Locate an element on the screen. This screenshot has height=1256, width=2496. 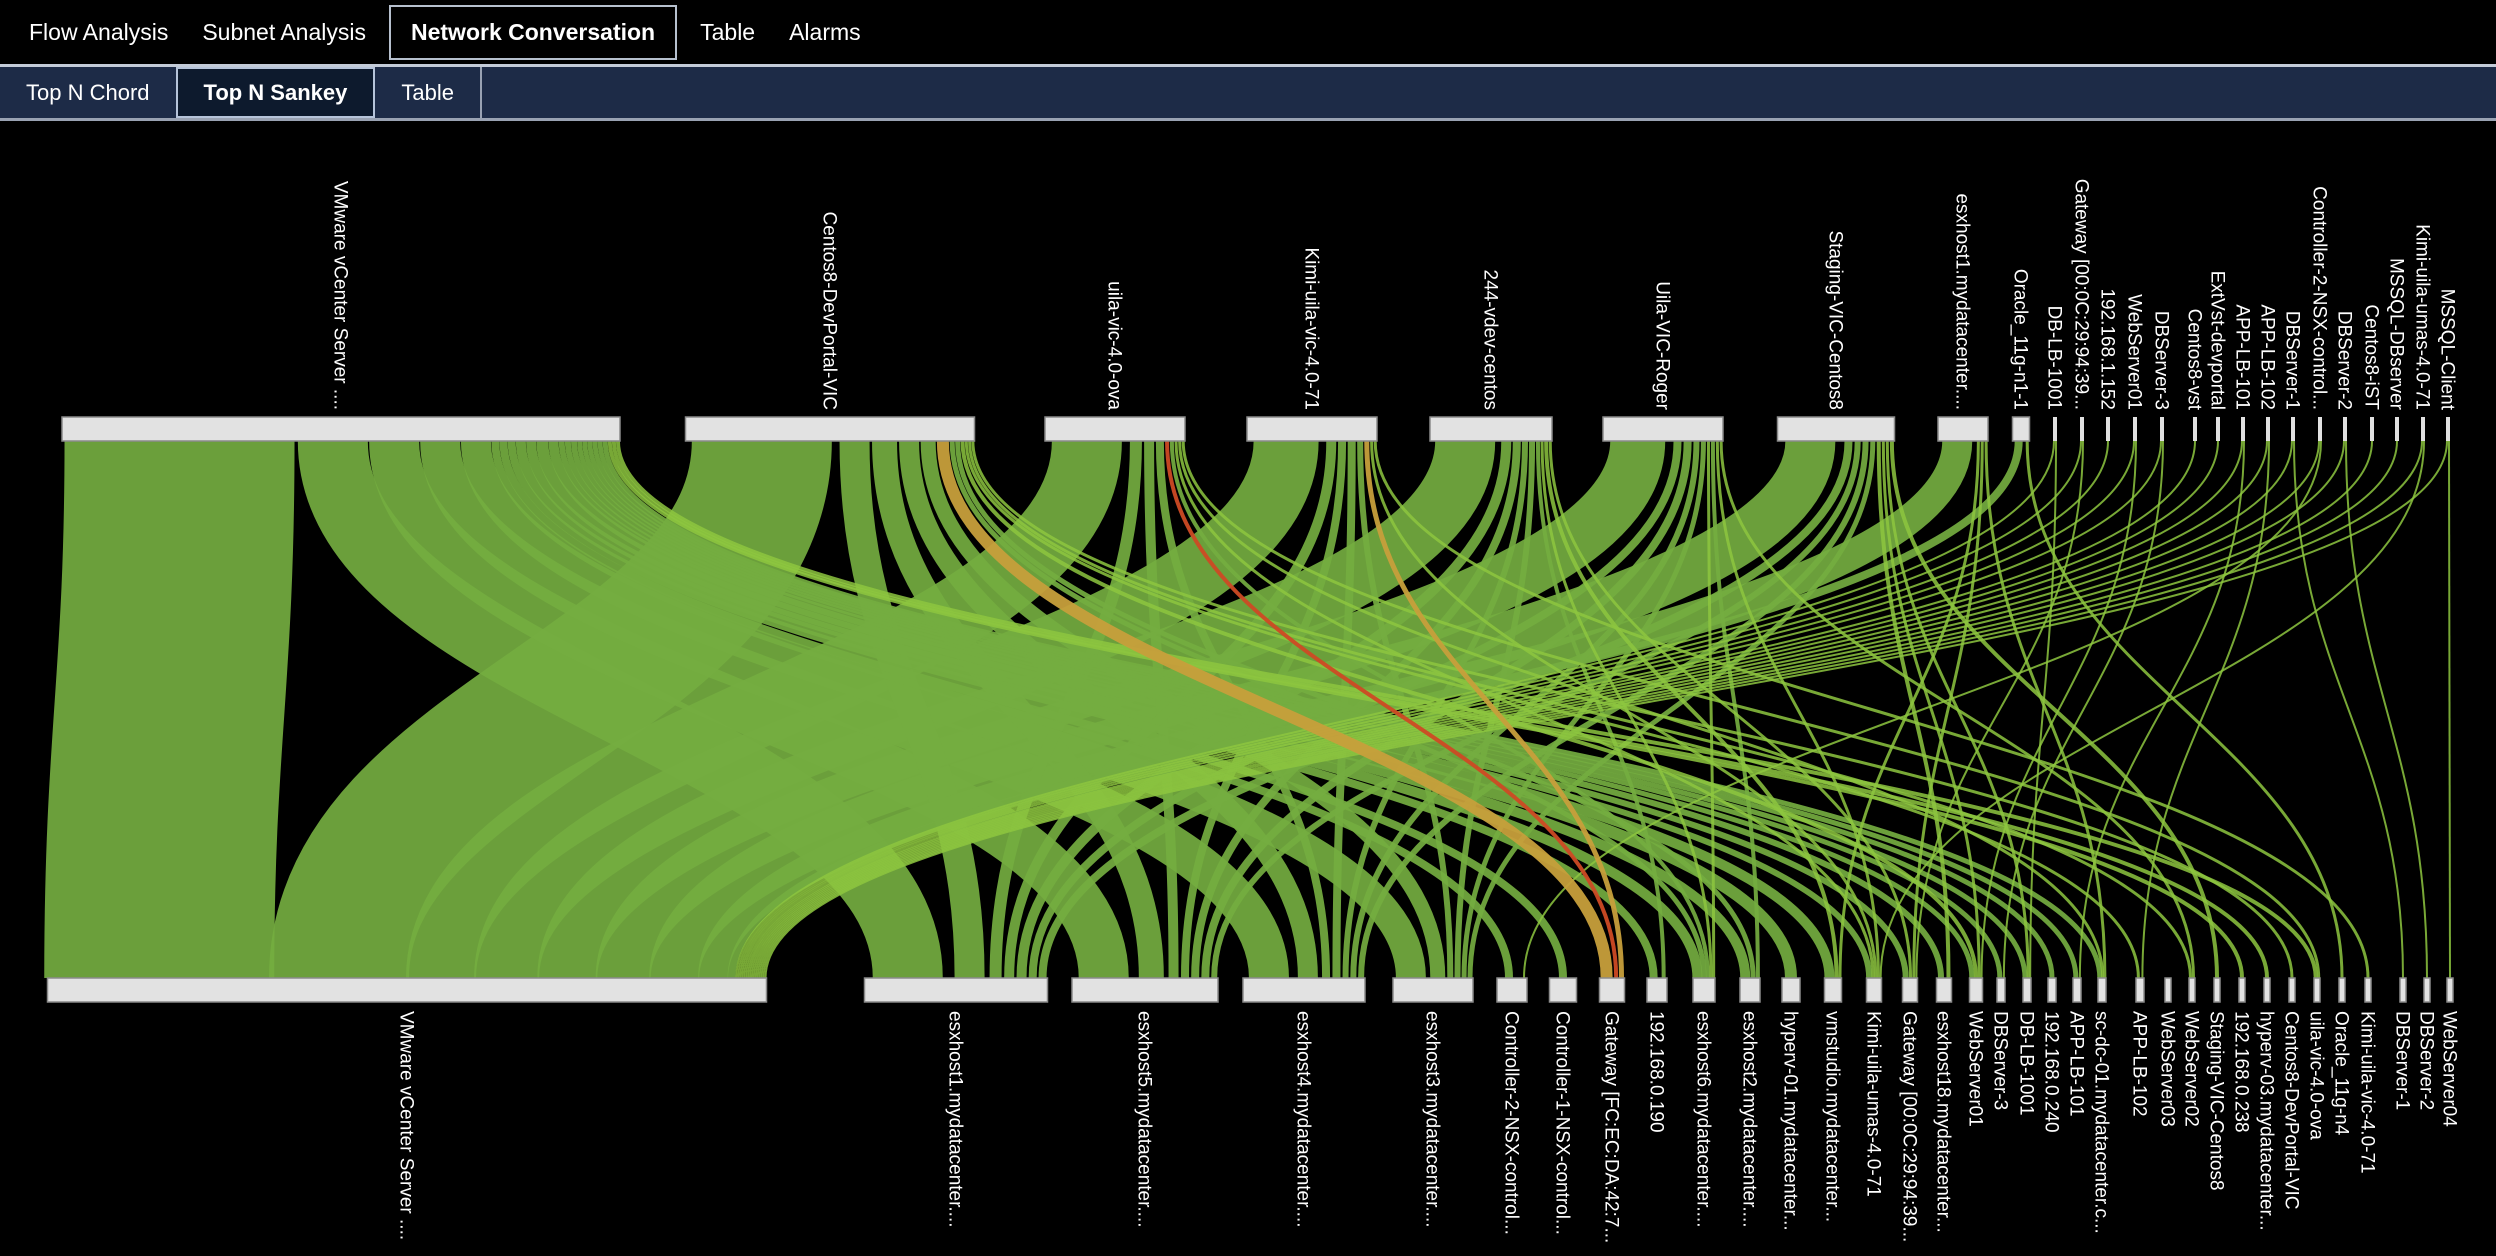
tab-table: Table is located at coordinates (728, 31).